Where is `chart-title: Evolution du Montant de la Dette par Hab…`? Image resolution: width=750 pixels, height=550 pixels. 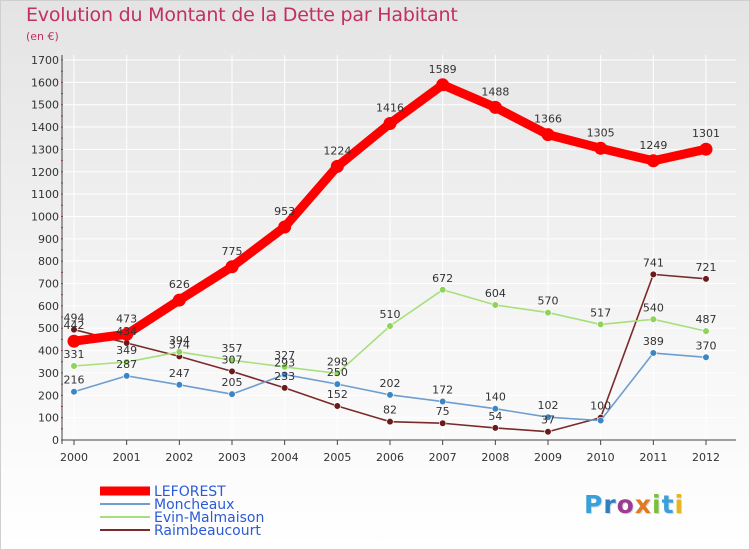
chart-title: Evolution du Montant de la Dette par Hab… is located at coordinates (242, 15).